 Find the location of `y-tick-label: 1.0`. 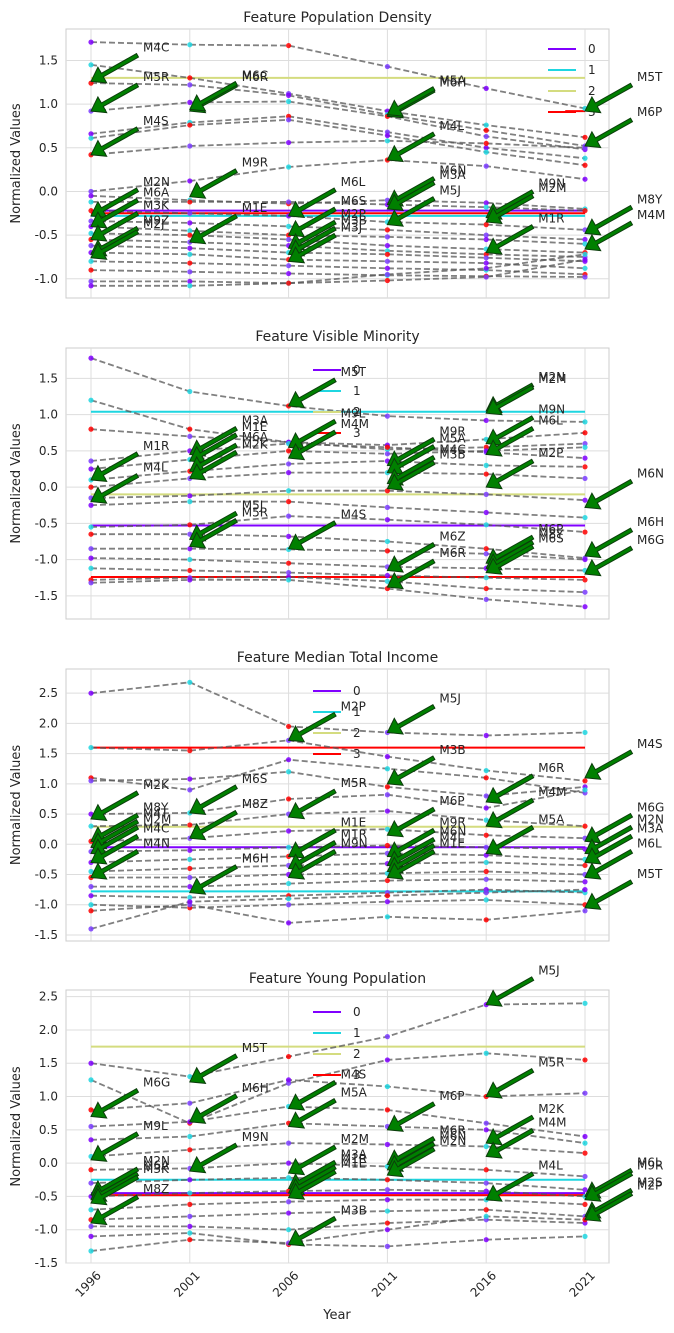

y-tick-label: 1.0 is located at coordinates (48, 1097).